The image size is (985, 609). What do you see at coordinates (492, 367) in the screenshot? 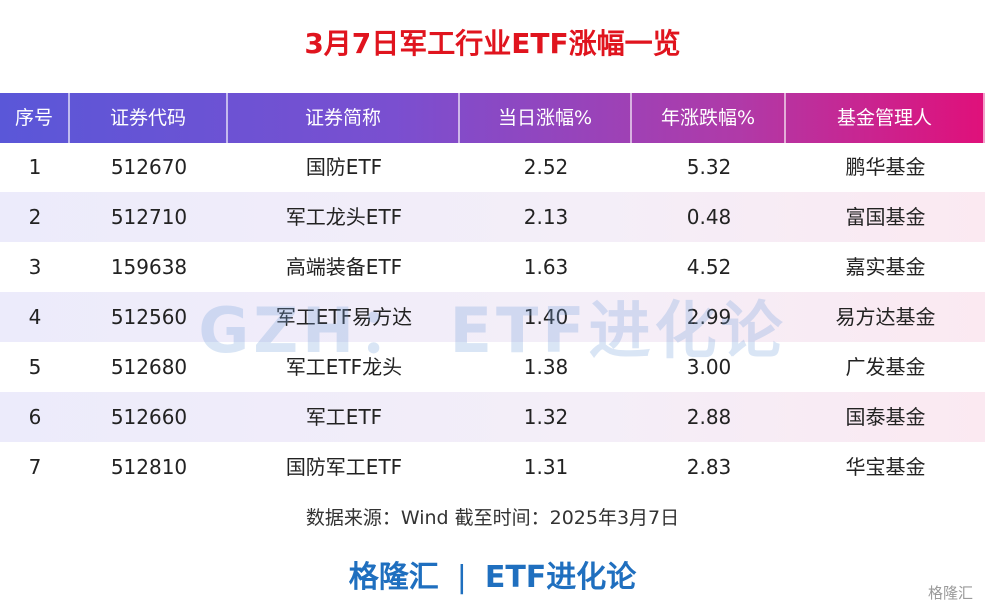
I see `table-row: 5 512680 军工ETF龙头 1.38 3.00 广发基金` at bounding box center [492, 367].